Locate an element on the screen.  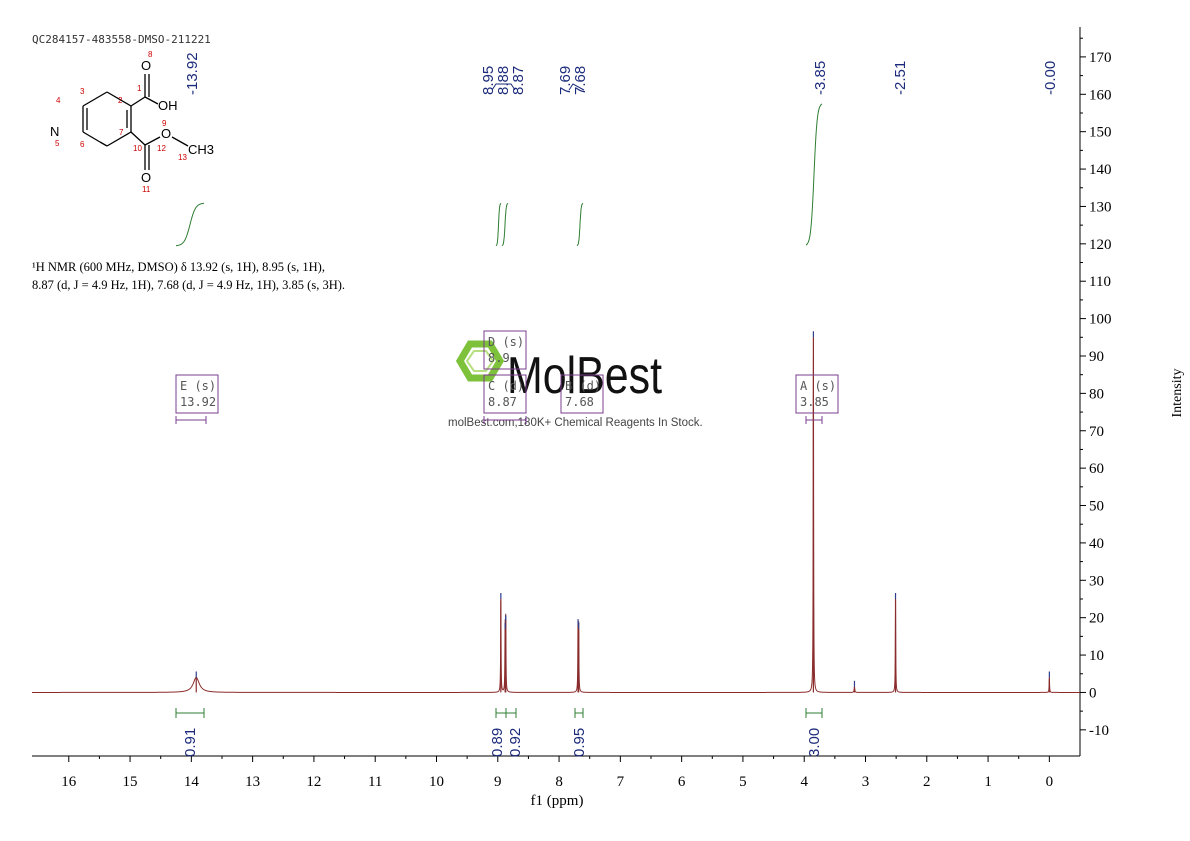
multiplet-shift: 13.92 is located at coordinates (198, 402).